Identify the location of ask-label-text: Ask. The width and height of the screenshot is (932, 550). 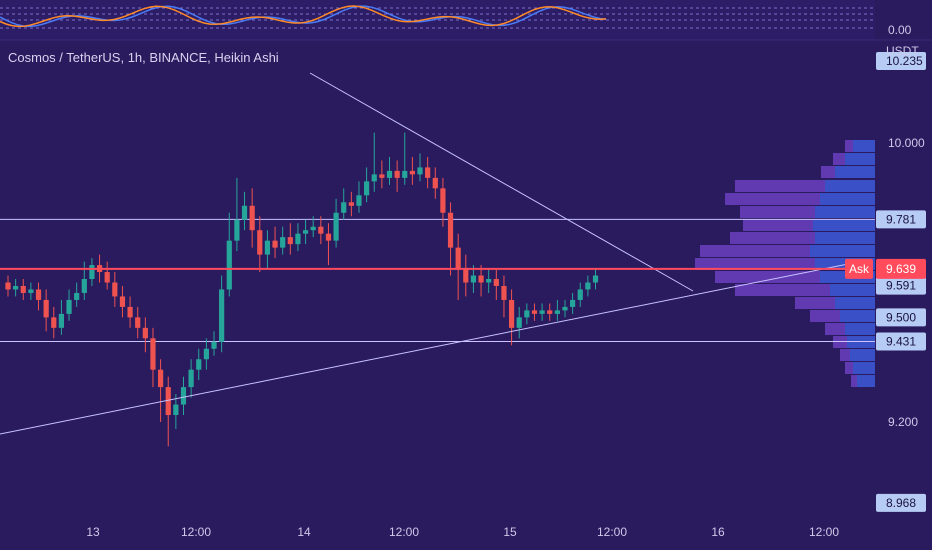
(859, 269).